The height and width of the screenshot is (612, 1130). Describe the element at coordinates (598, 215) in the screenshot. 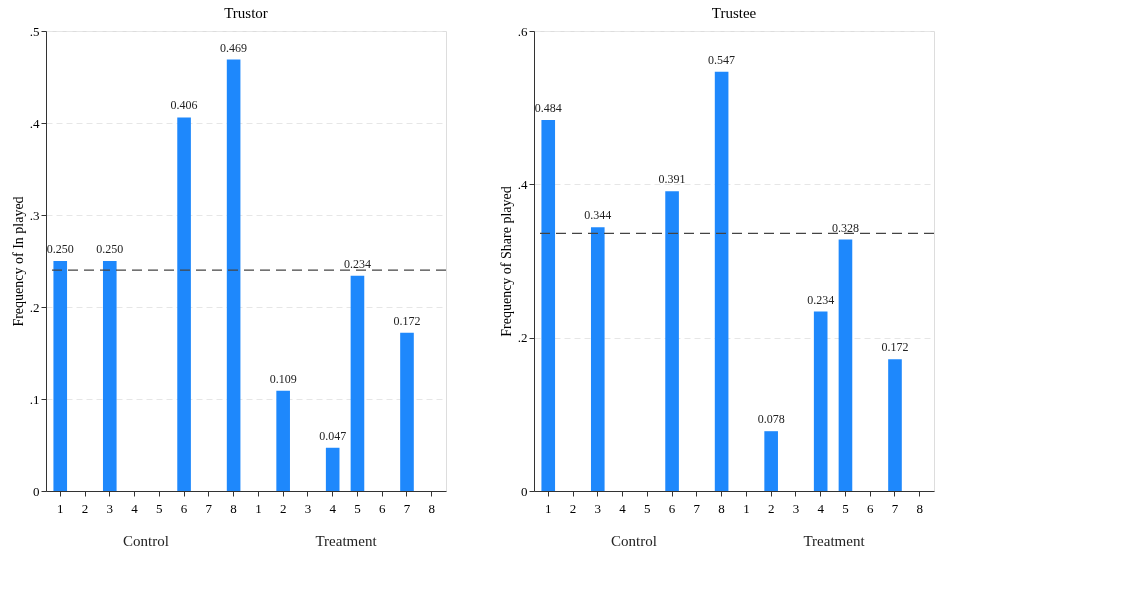

I see `data-label: 0.344` at that location.